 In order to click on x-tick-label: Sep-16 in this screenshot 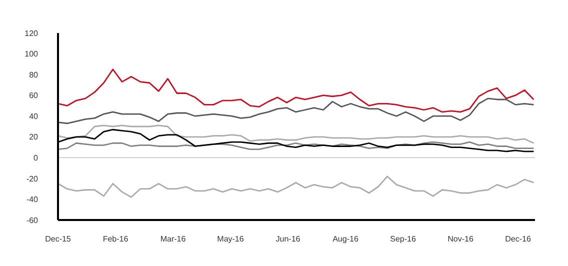, I will do `click(403, 239)`.